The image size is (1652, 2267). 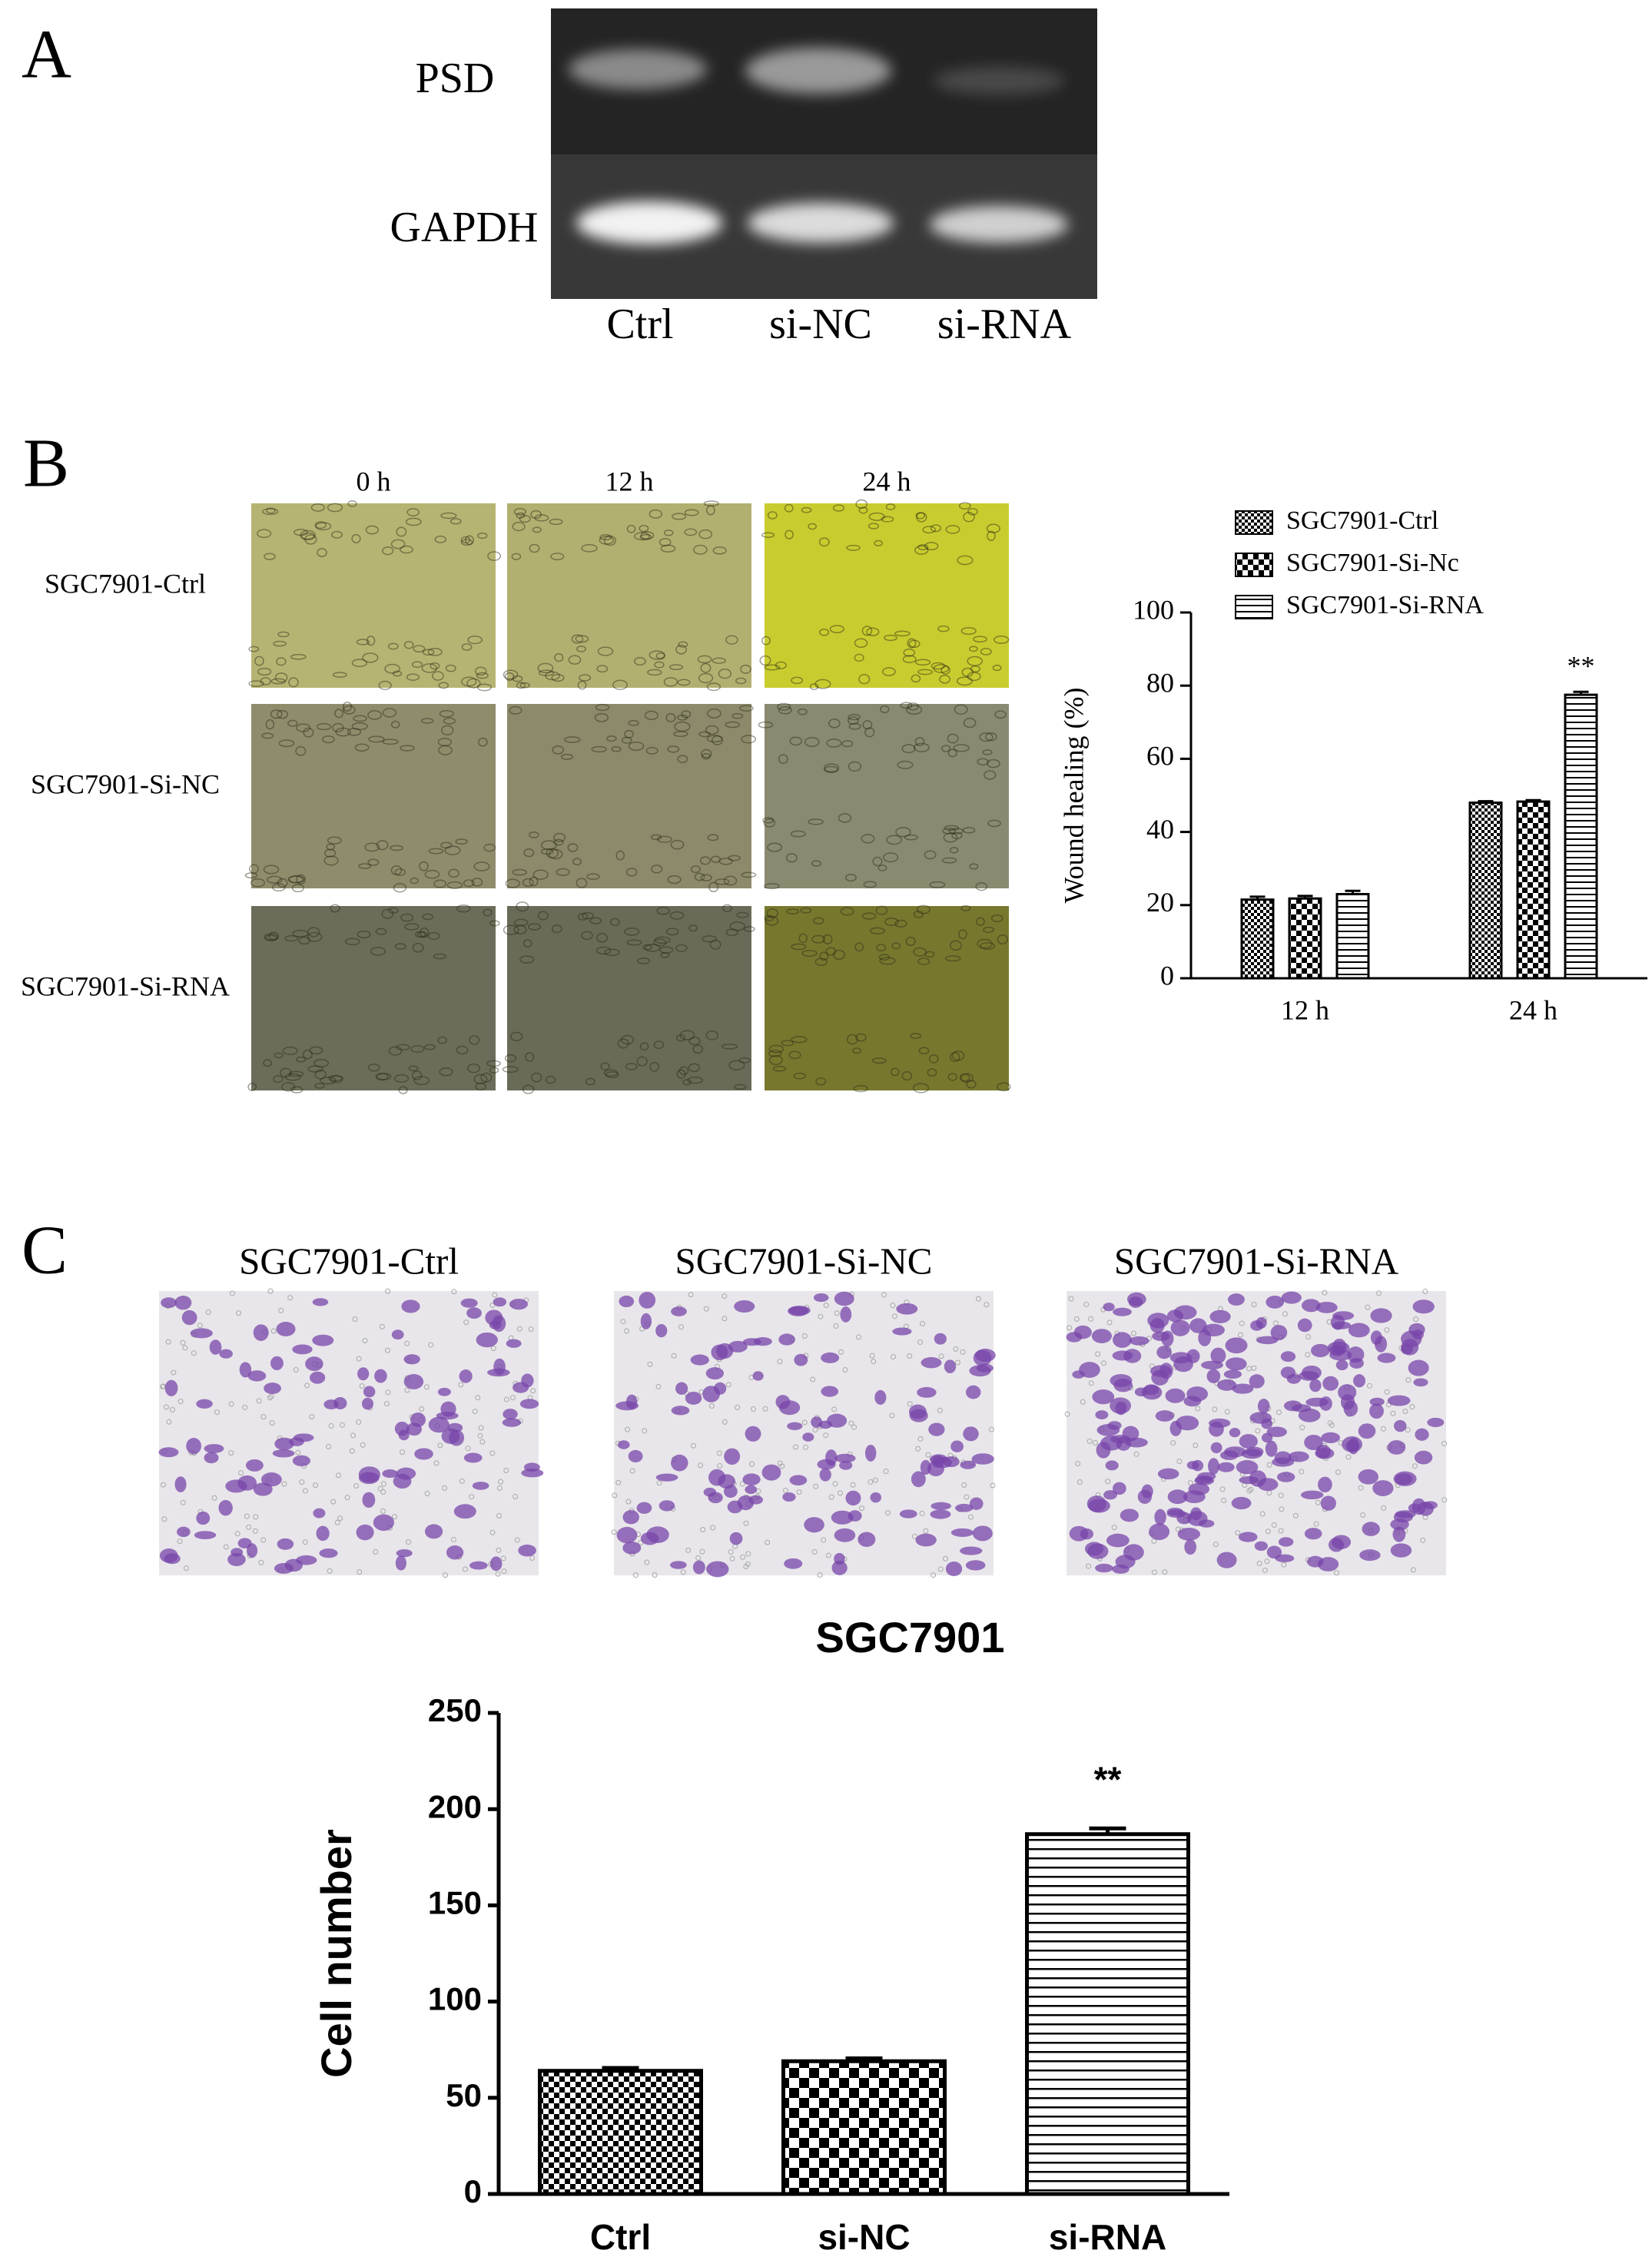 I want to click on lane-label: si-RNA, so click(x=1004, y=324).